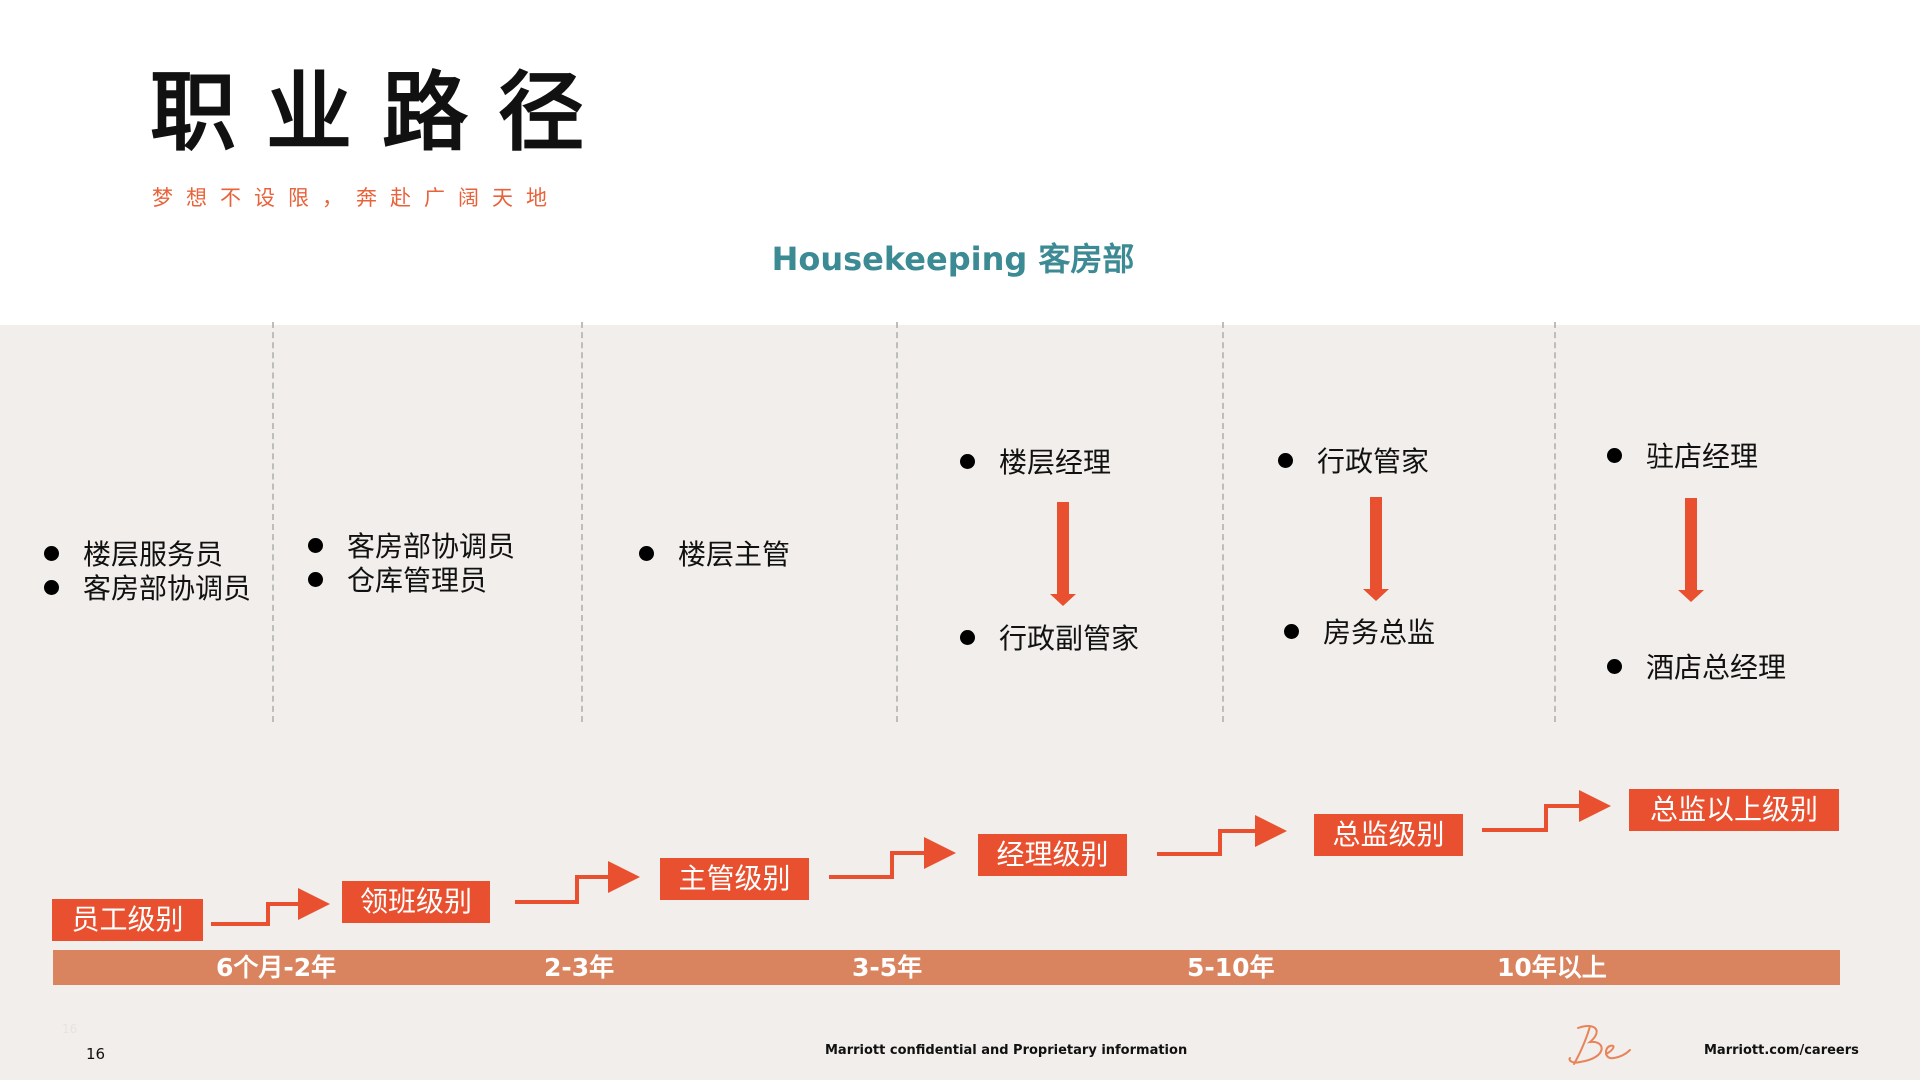  I want to click on role-label: 酒店总经理, so click(1716, 667).